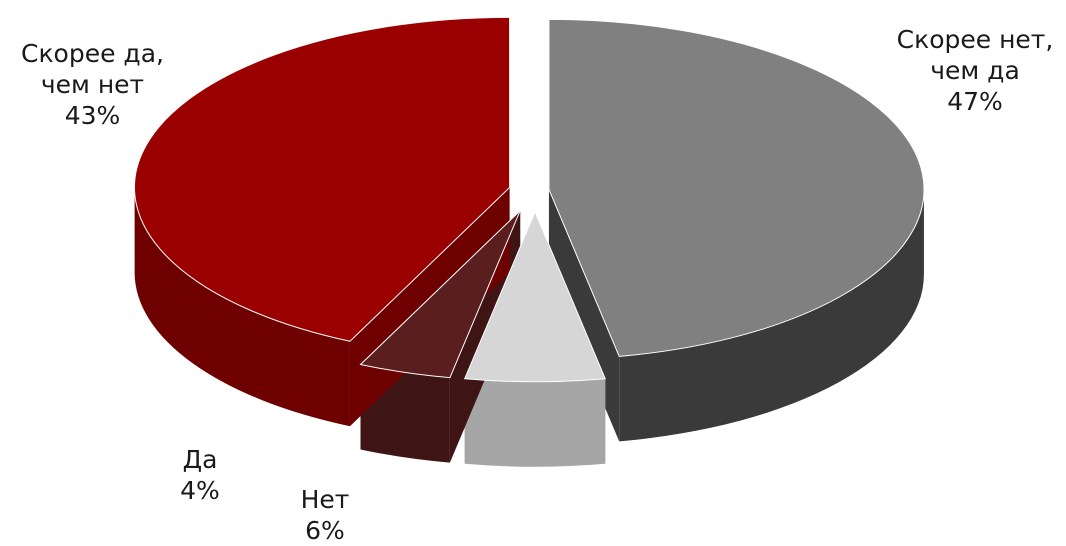 The width and height of the screenshot is (1066, 546). Describe the element at coordinates (534, 296) in the screenshot. I see `slice-1-top` at that location.